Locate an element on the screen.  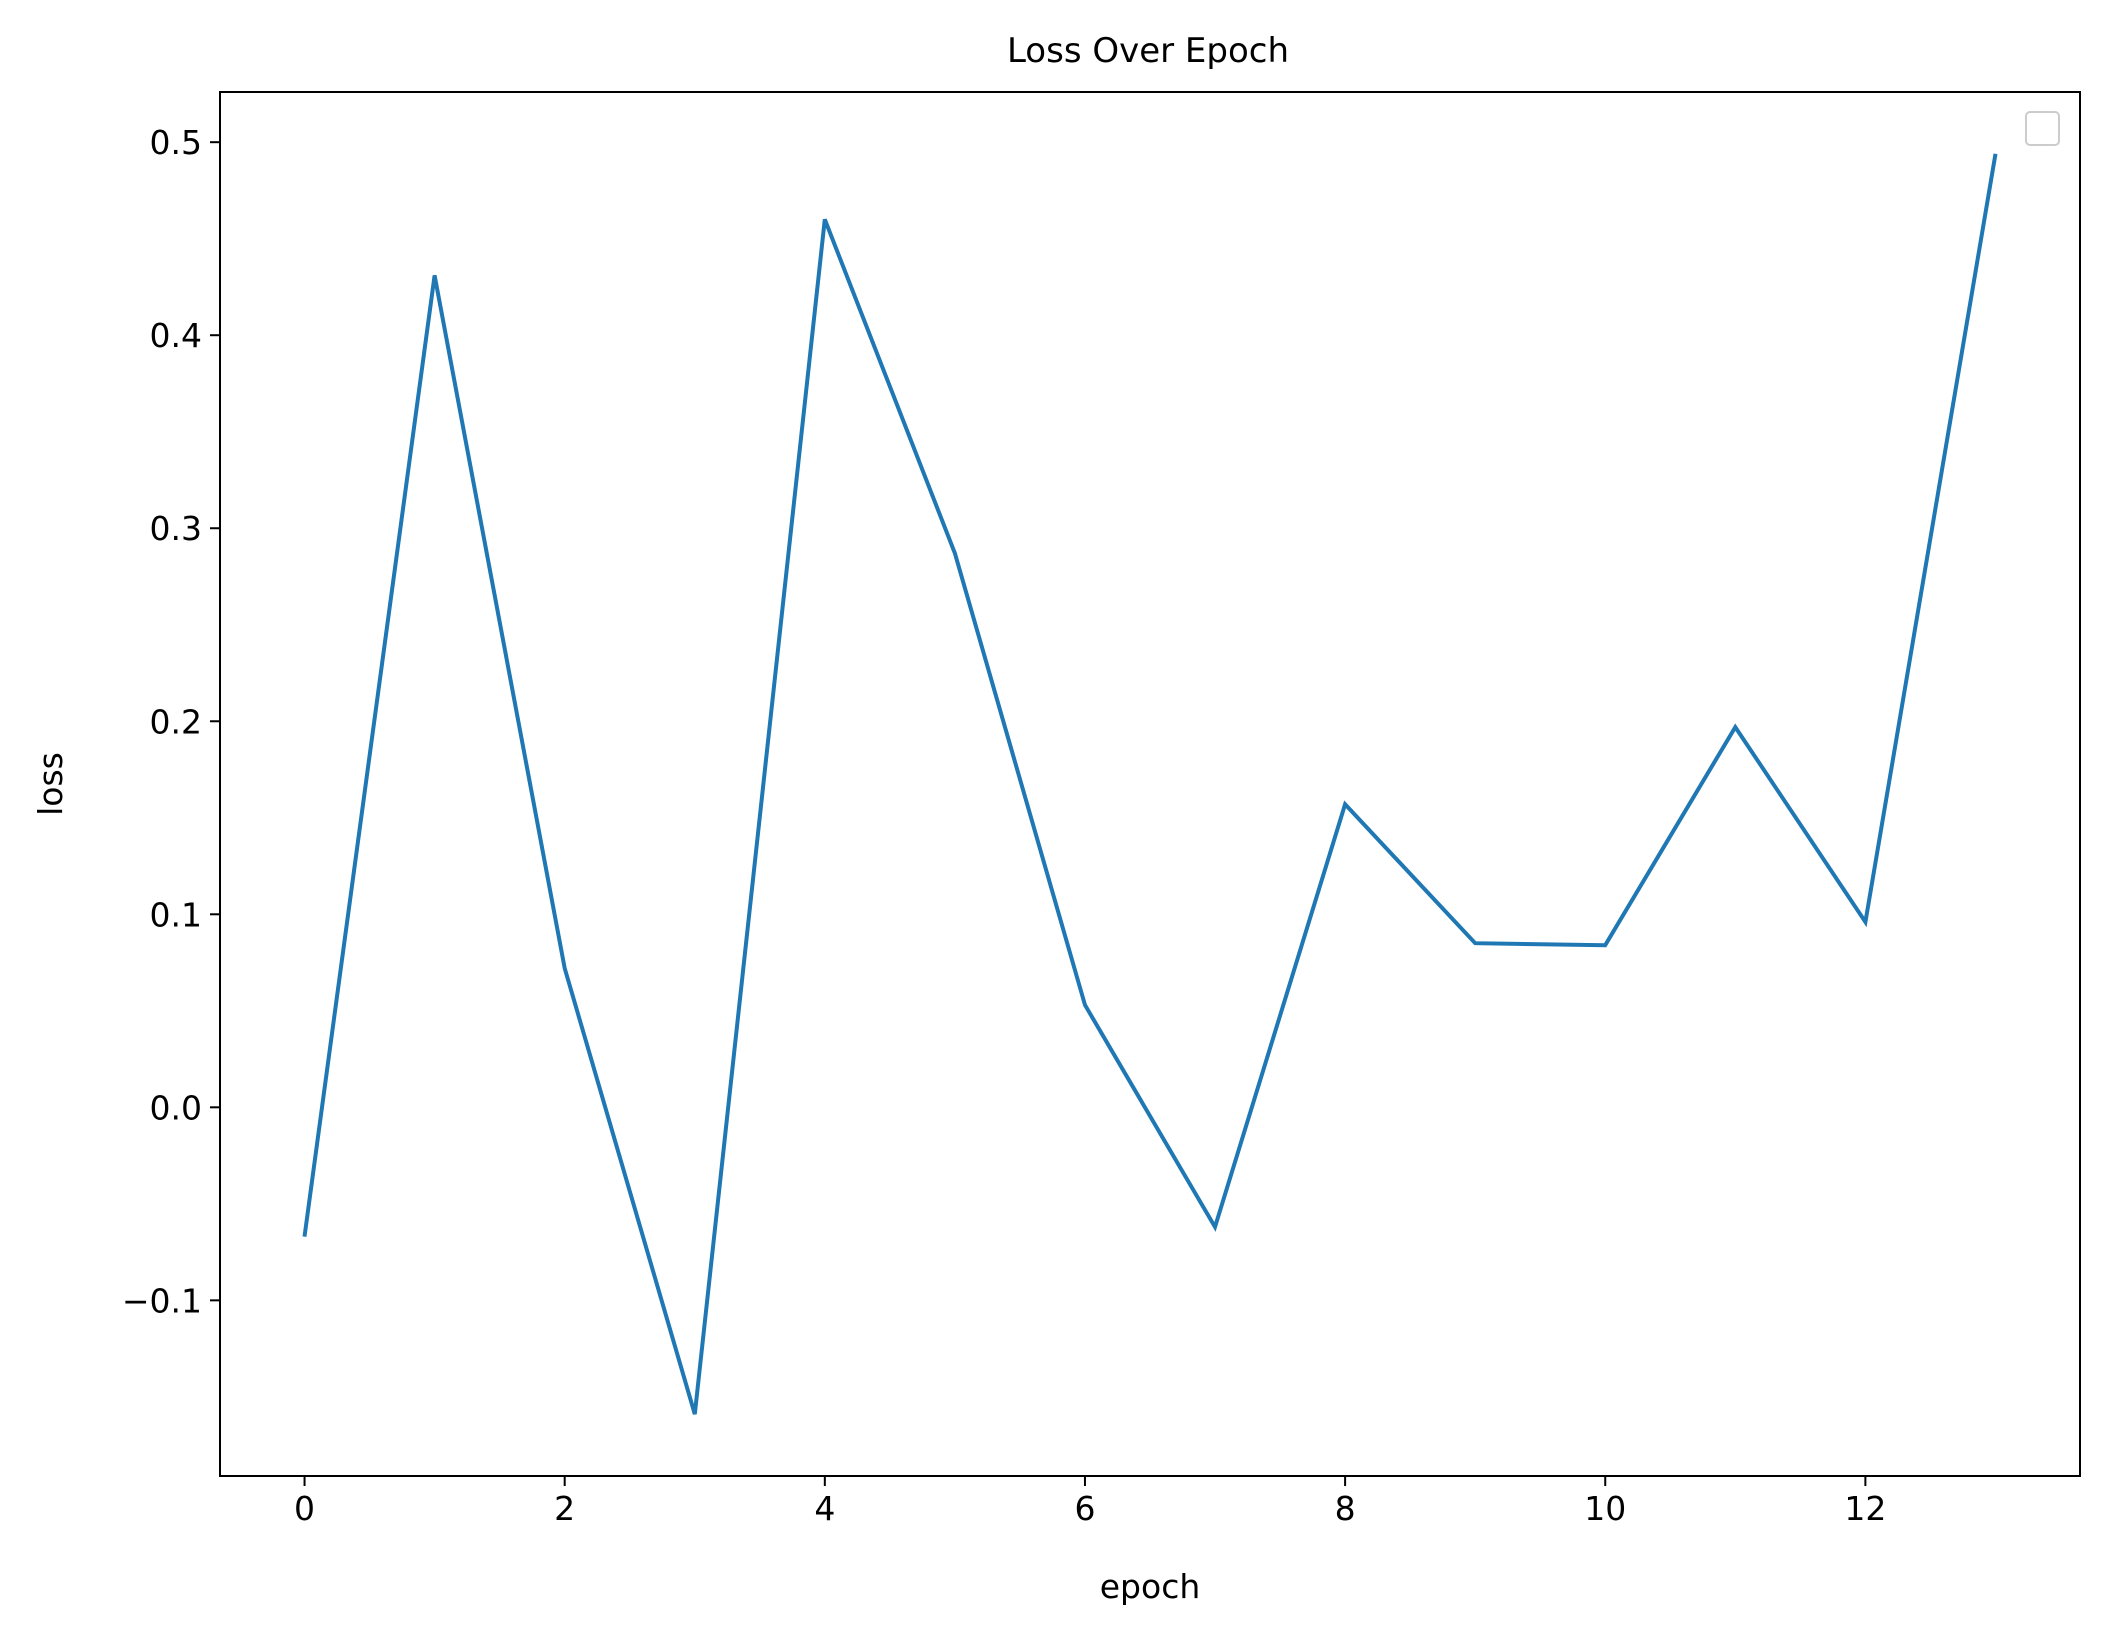
legend is located at coordinates (2042, 128).